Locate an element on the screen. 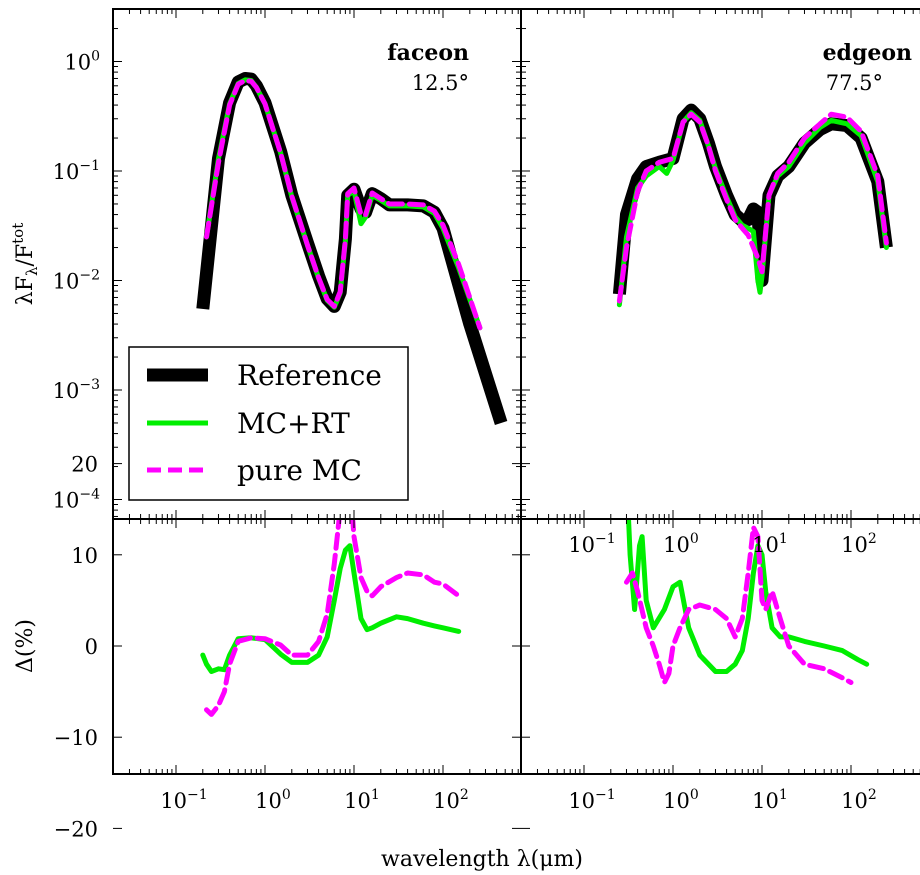  x-tick-label-inner: 10¹ is located at coordinates (770, 544).